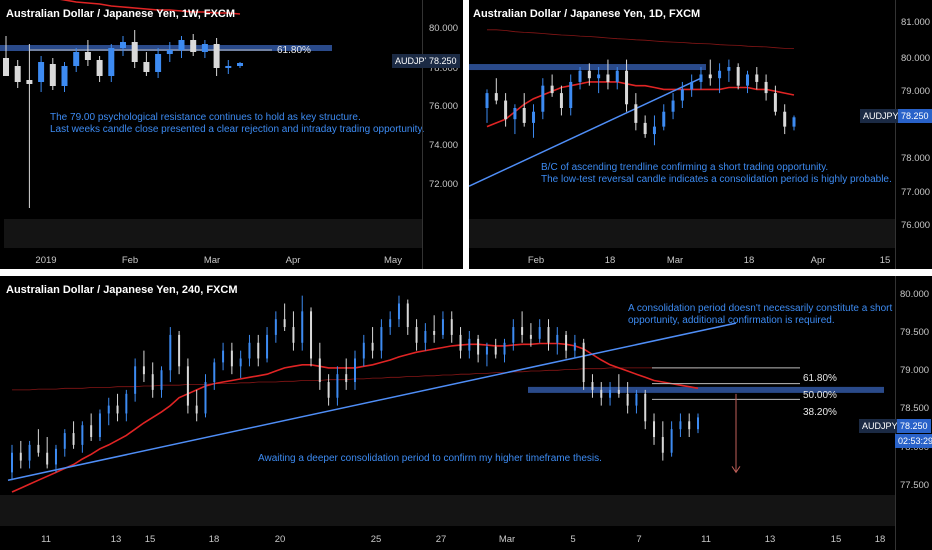  Describe the element at coordinates (915, 332) in the screenshot. I see `y-tick-label: 79.500` at that location.